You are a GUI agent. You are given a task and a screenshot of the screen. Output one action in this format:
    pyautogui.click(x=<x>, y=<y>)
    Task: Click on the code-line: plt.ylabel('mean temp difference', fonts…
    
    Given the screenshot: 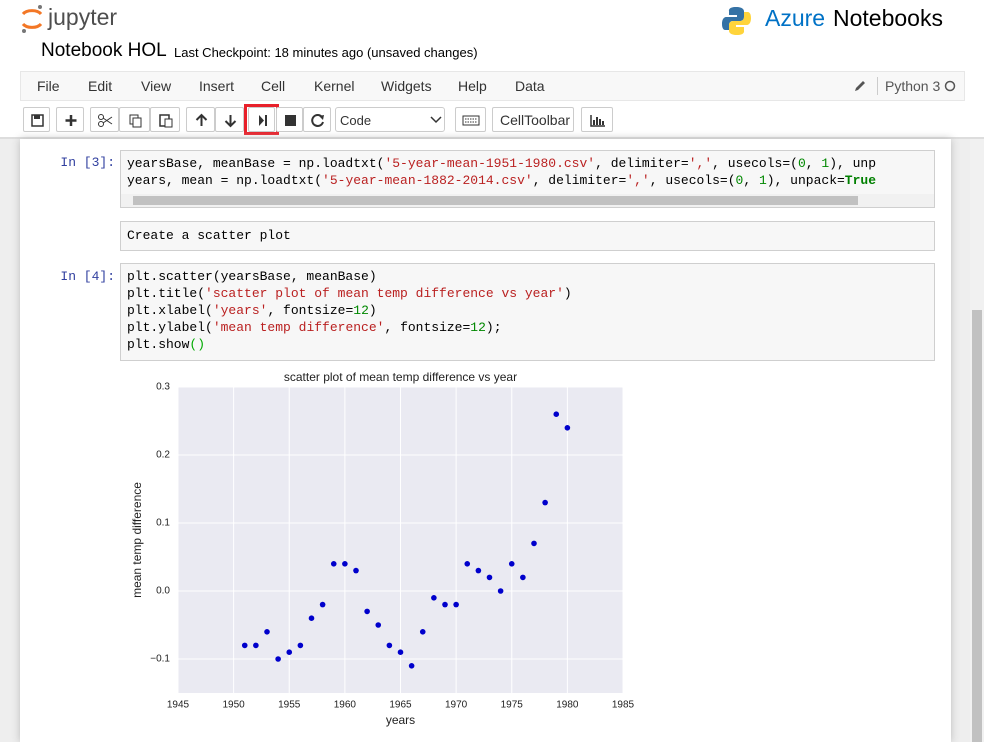 What is the action you would take?
    pyautogui.click(x=314, y=327)
    